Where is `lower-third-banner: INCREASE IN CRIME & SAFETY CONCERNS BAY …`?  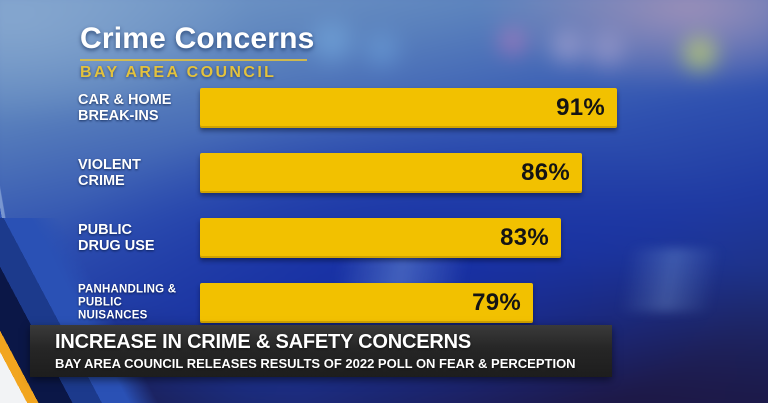
lower-third-banner: INCREASE IN CRIME & SAFETY CONCERNS BAY … is located at coordinates (321, 351).